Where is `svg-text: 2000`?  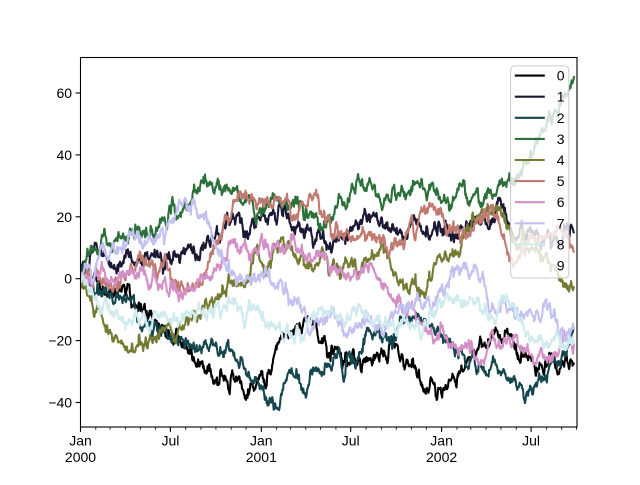
svg-text: 2000 is located at coordinates (80, 457).